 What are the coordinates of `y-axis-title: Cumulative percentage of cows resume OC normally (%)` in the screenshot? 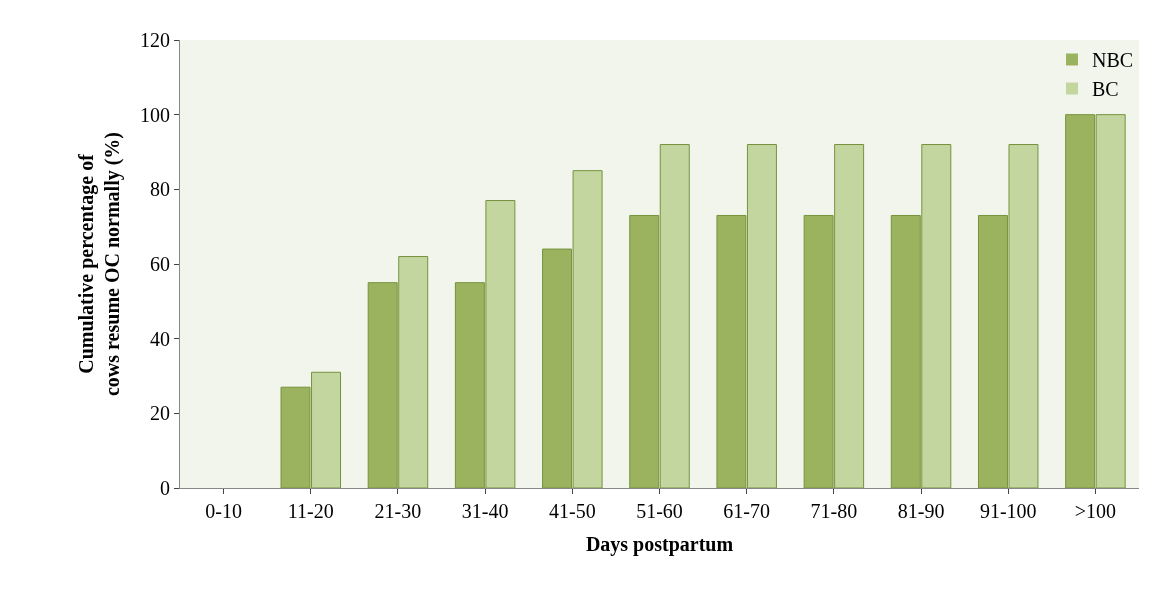 It's located at (99, 264).